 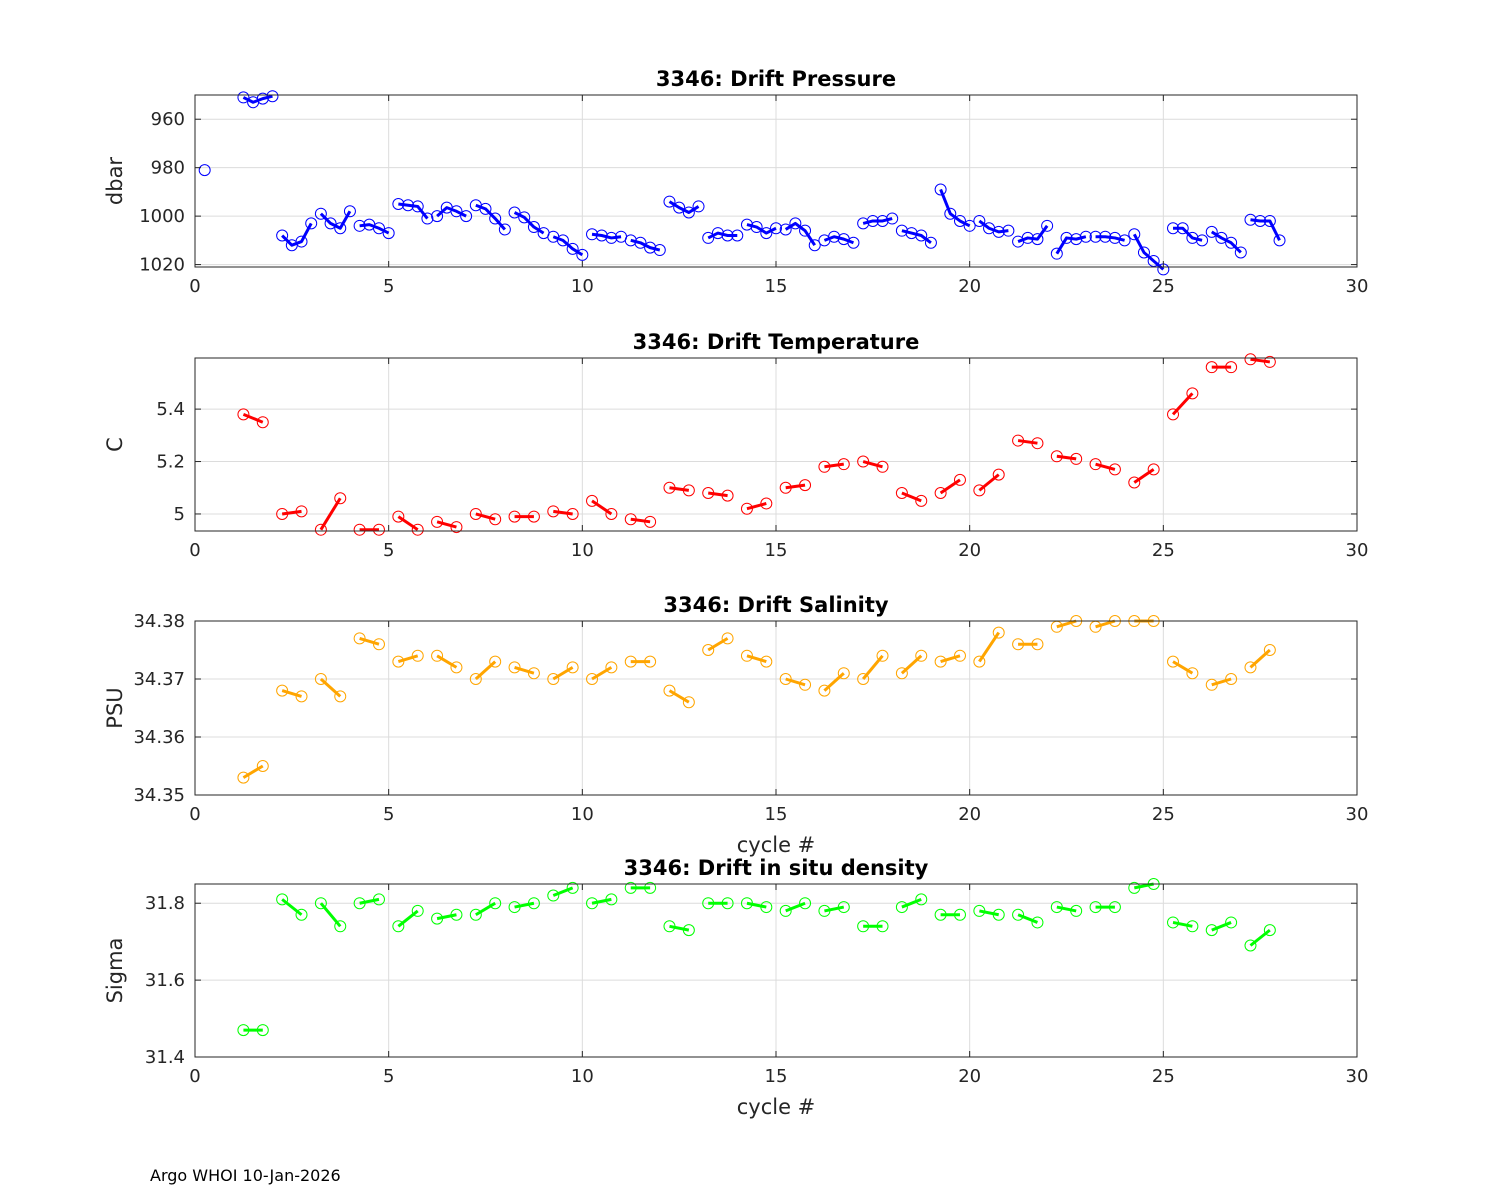 What do you see at coordinates (776, 1107) in the screenshot?
I see `x-axis-label: cycle #` at bounding box center [776, 1107].